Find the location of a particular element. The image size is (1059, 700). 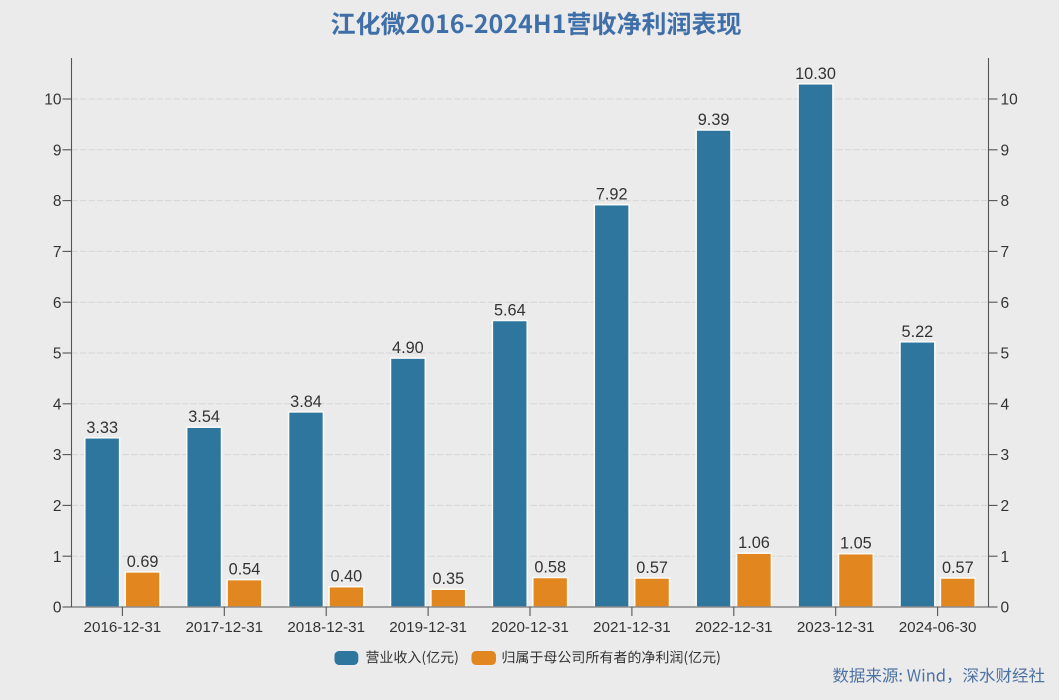

svg-text: 2018-12-31 is located at coordinates (326, 627).